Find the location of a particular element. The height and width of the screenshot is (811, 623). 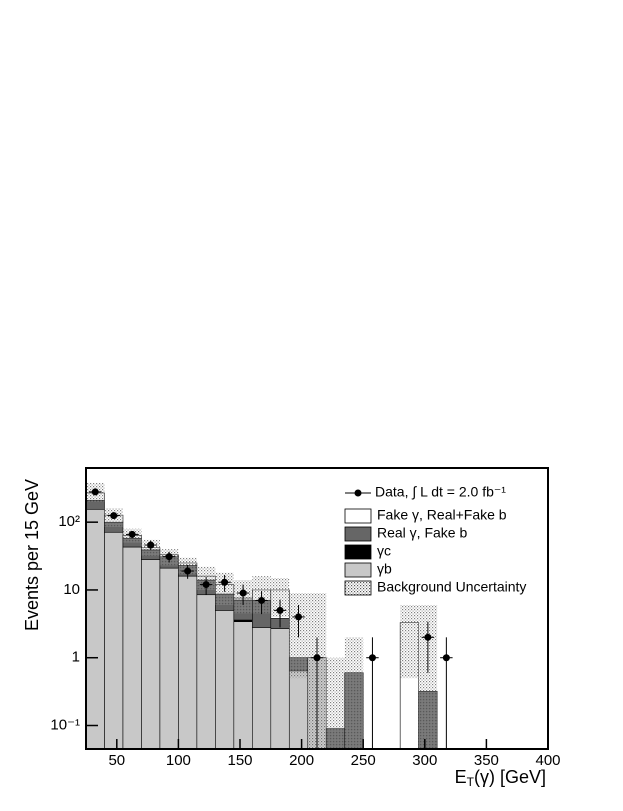

legend-marker is located at coordinates (358, 493).